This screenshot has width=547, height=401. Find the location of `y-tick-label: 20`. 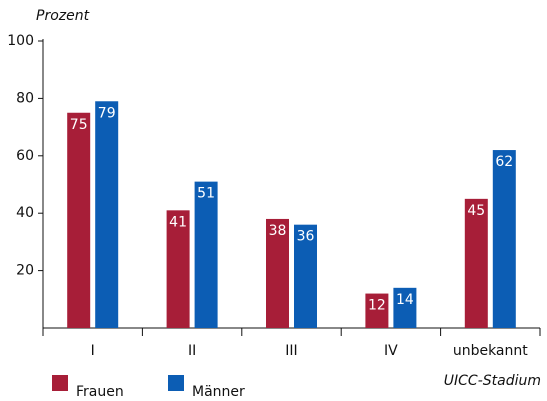

y-tick-label: 20 is located at coordinates (25, 271).